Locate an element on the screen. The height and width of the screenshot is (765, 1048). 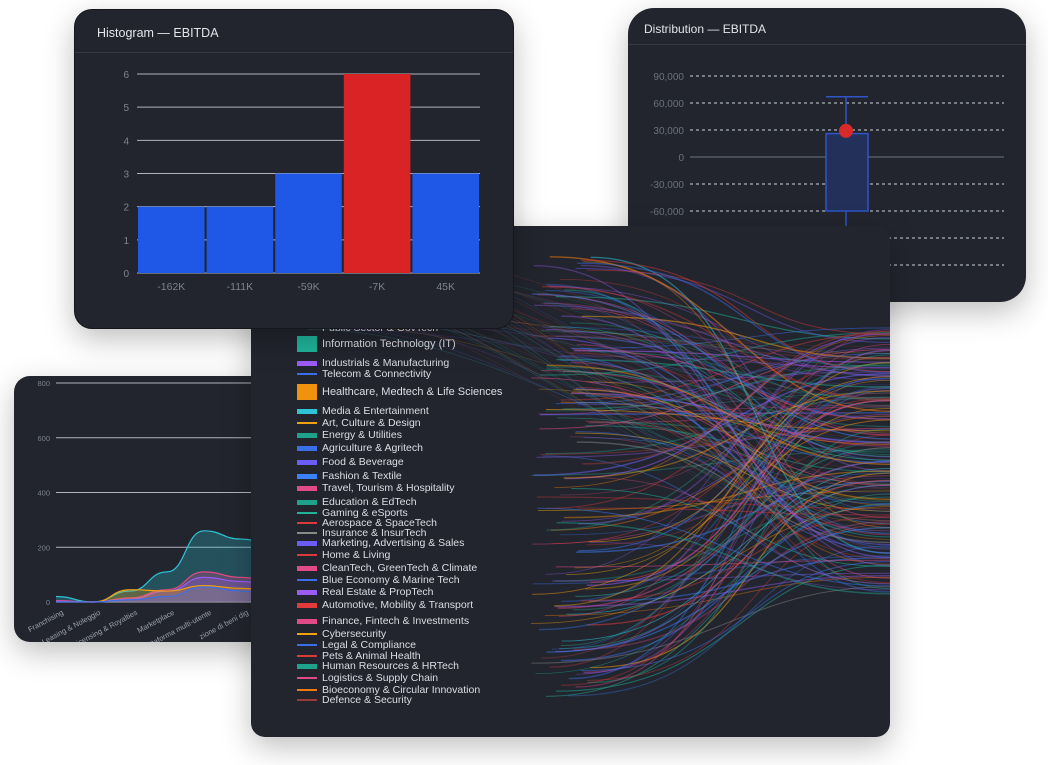
sankey-node-label: Education & EdTech is located at coordinates (369, 501).